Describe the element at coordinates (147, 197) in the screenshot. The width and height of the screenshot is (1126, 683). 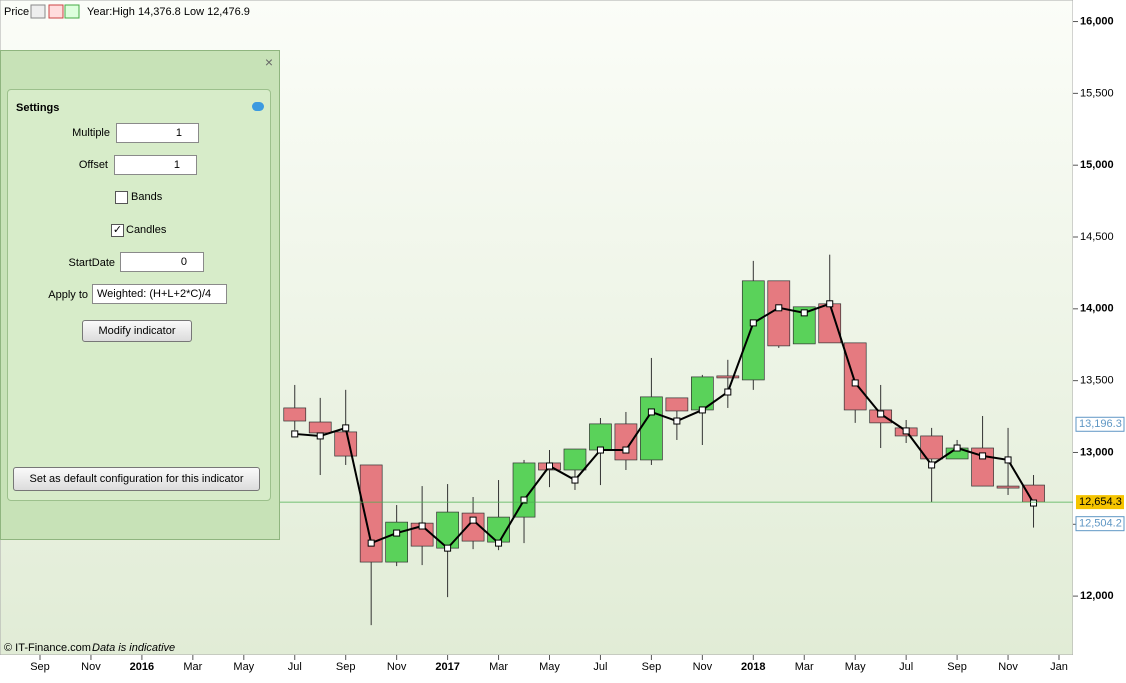
I see `bands-label: Bands` at that location.